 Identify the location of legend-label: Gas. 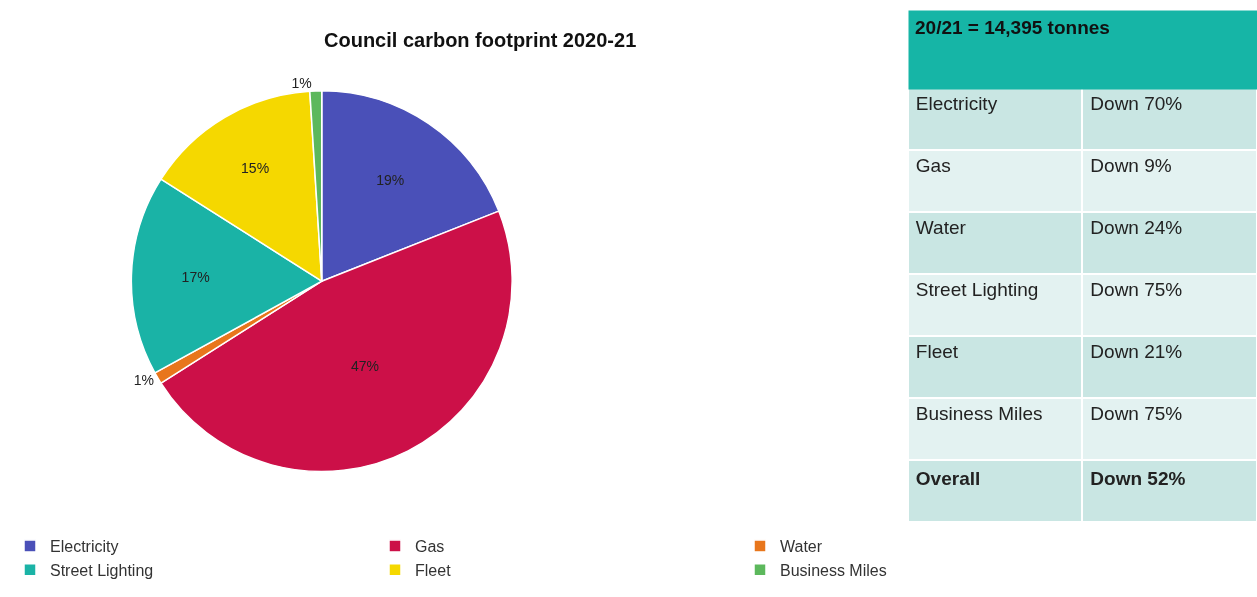
(430, 547).